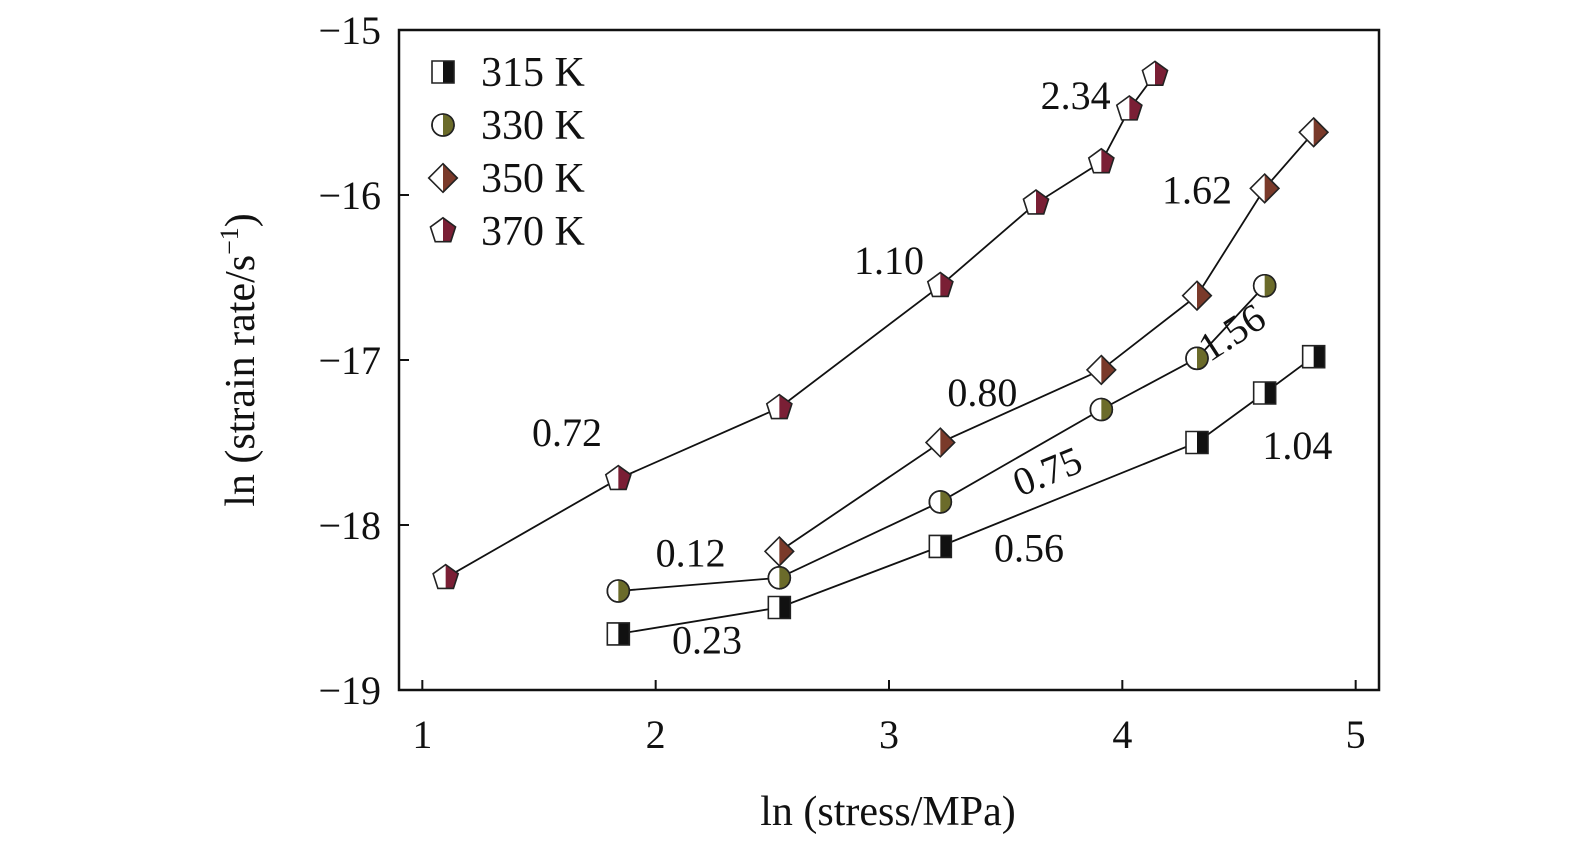 The height and width of the screenshot is (845, 1575). I want to click on y-axis-label: ln (strain rate/s−1), so click(239, 360).